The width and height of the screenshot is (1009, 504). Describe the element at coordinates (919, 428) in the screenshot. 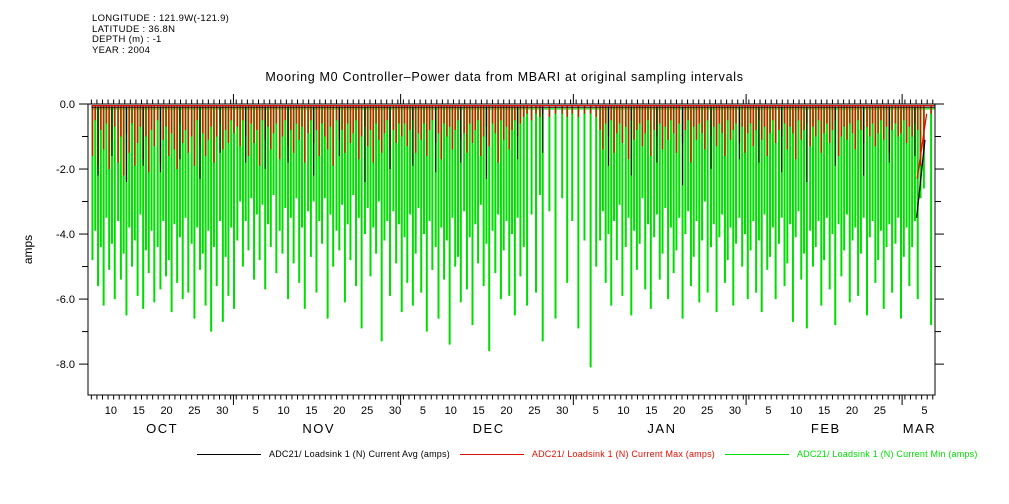

I see `x-month-label-mar: MAR` at that location.